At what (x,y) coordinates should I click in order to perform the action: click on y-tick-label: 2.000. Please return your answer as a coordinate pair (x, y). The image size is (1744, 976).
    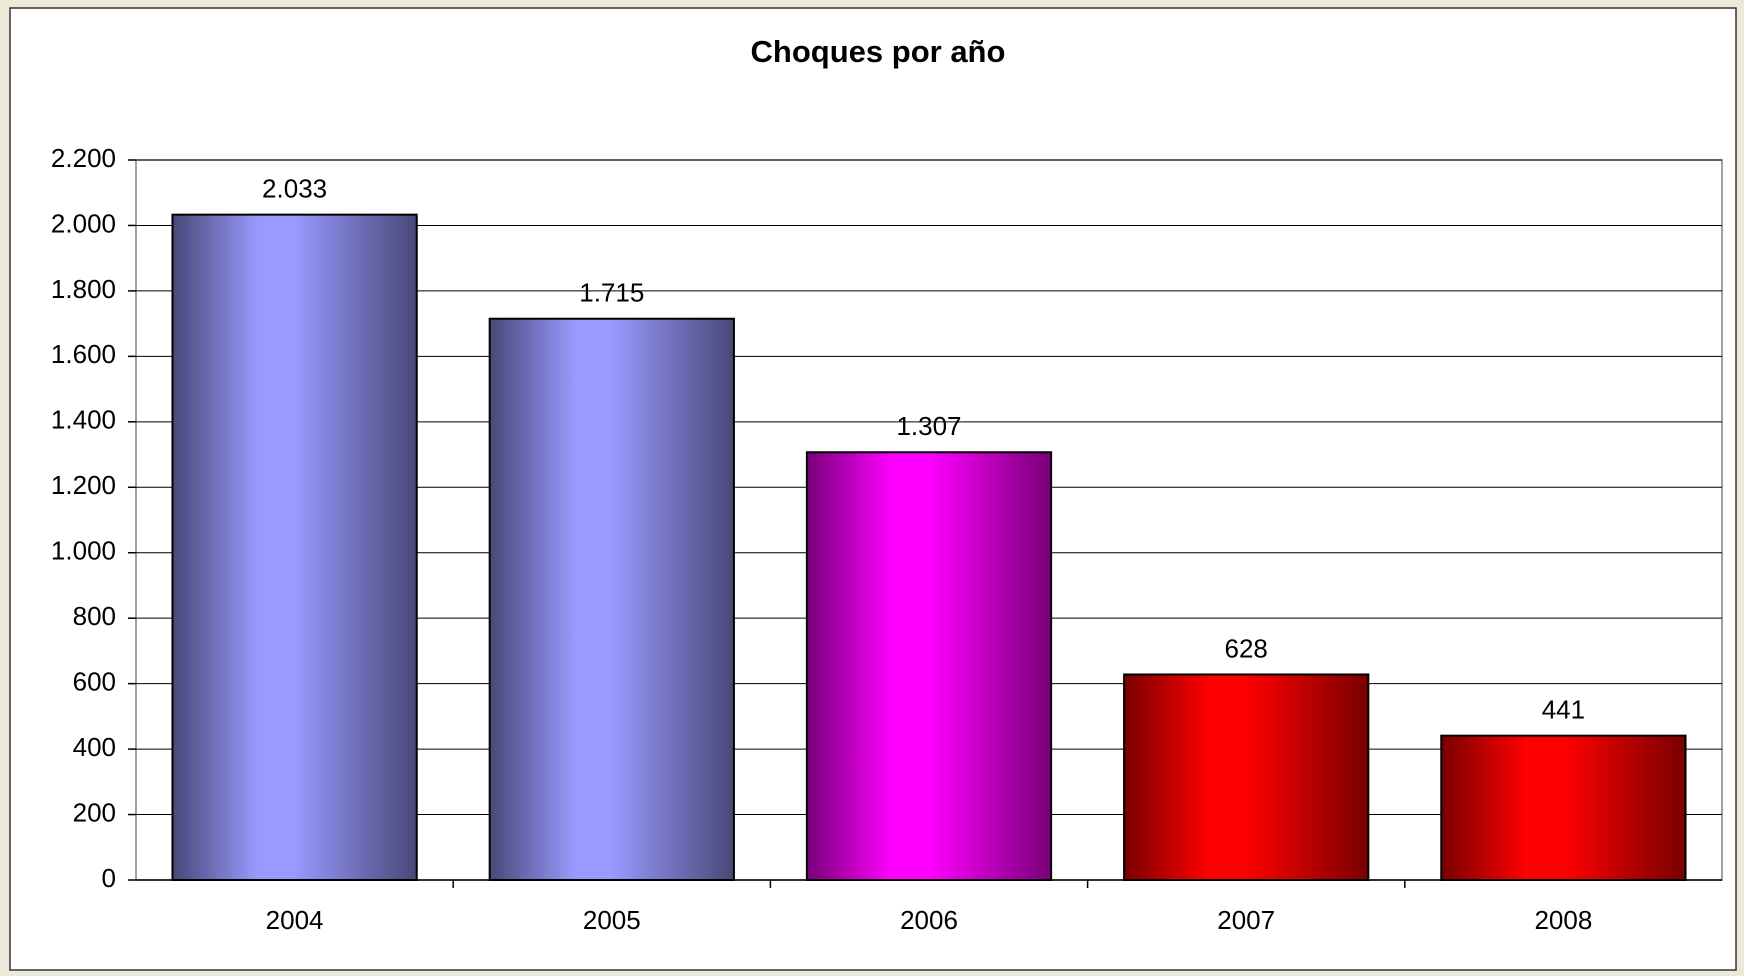
    Looking at the image, I should click on (83, 223).